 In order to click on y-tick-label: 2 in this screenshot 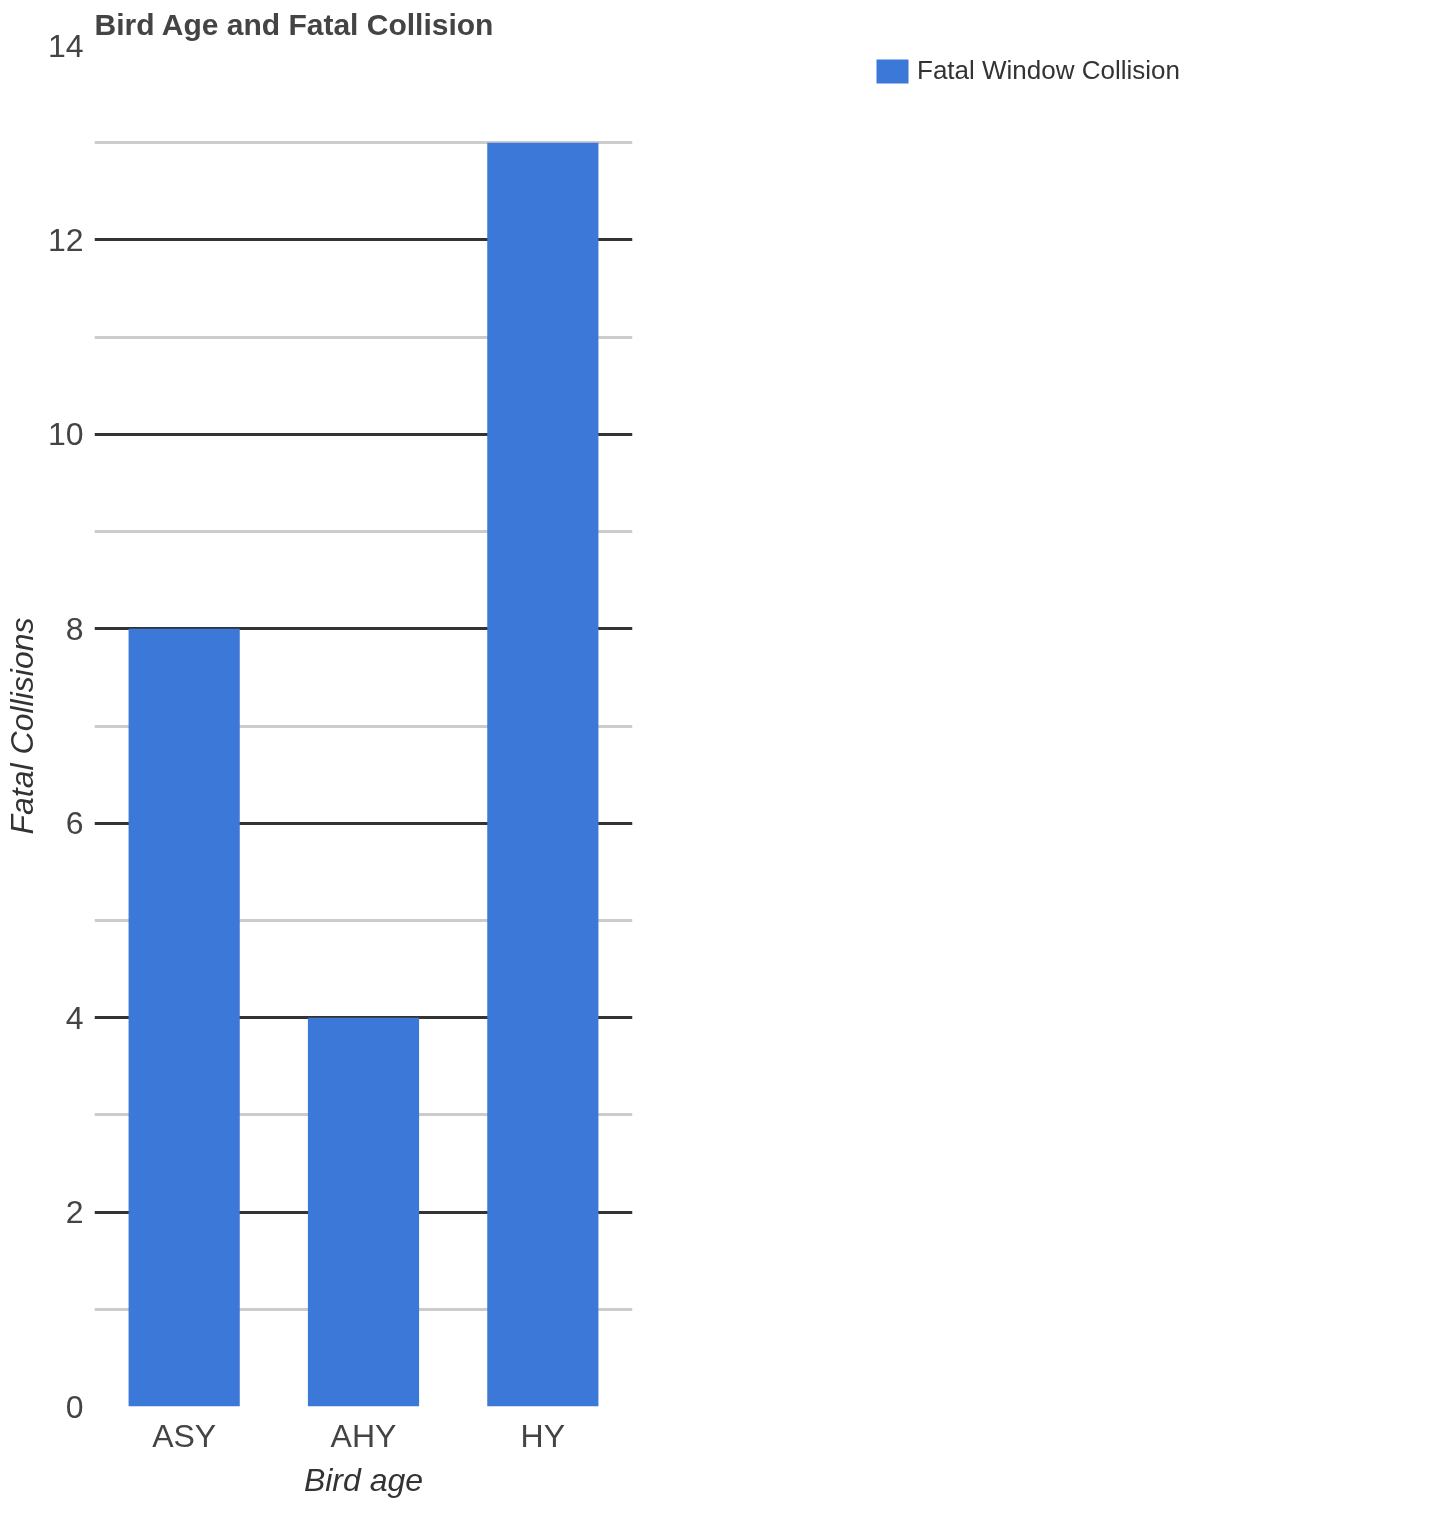, I will do `click(74, 1212)`.